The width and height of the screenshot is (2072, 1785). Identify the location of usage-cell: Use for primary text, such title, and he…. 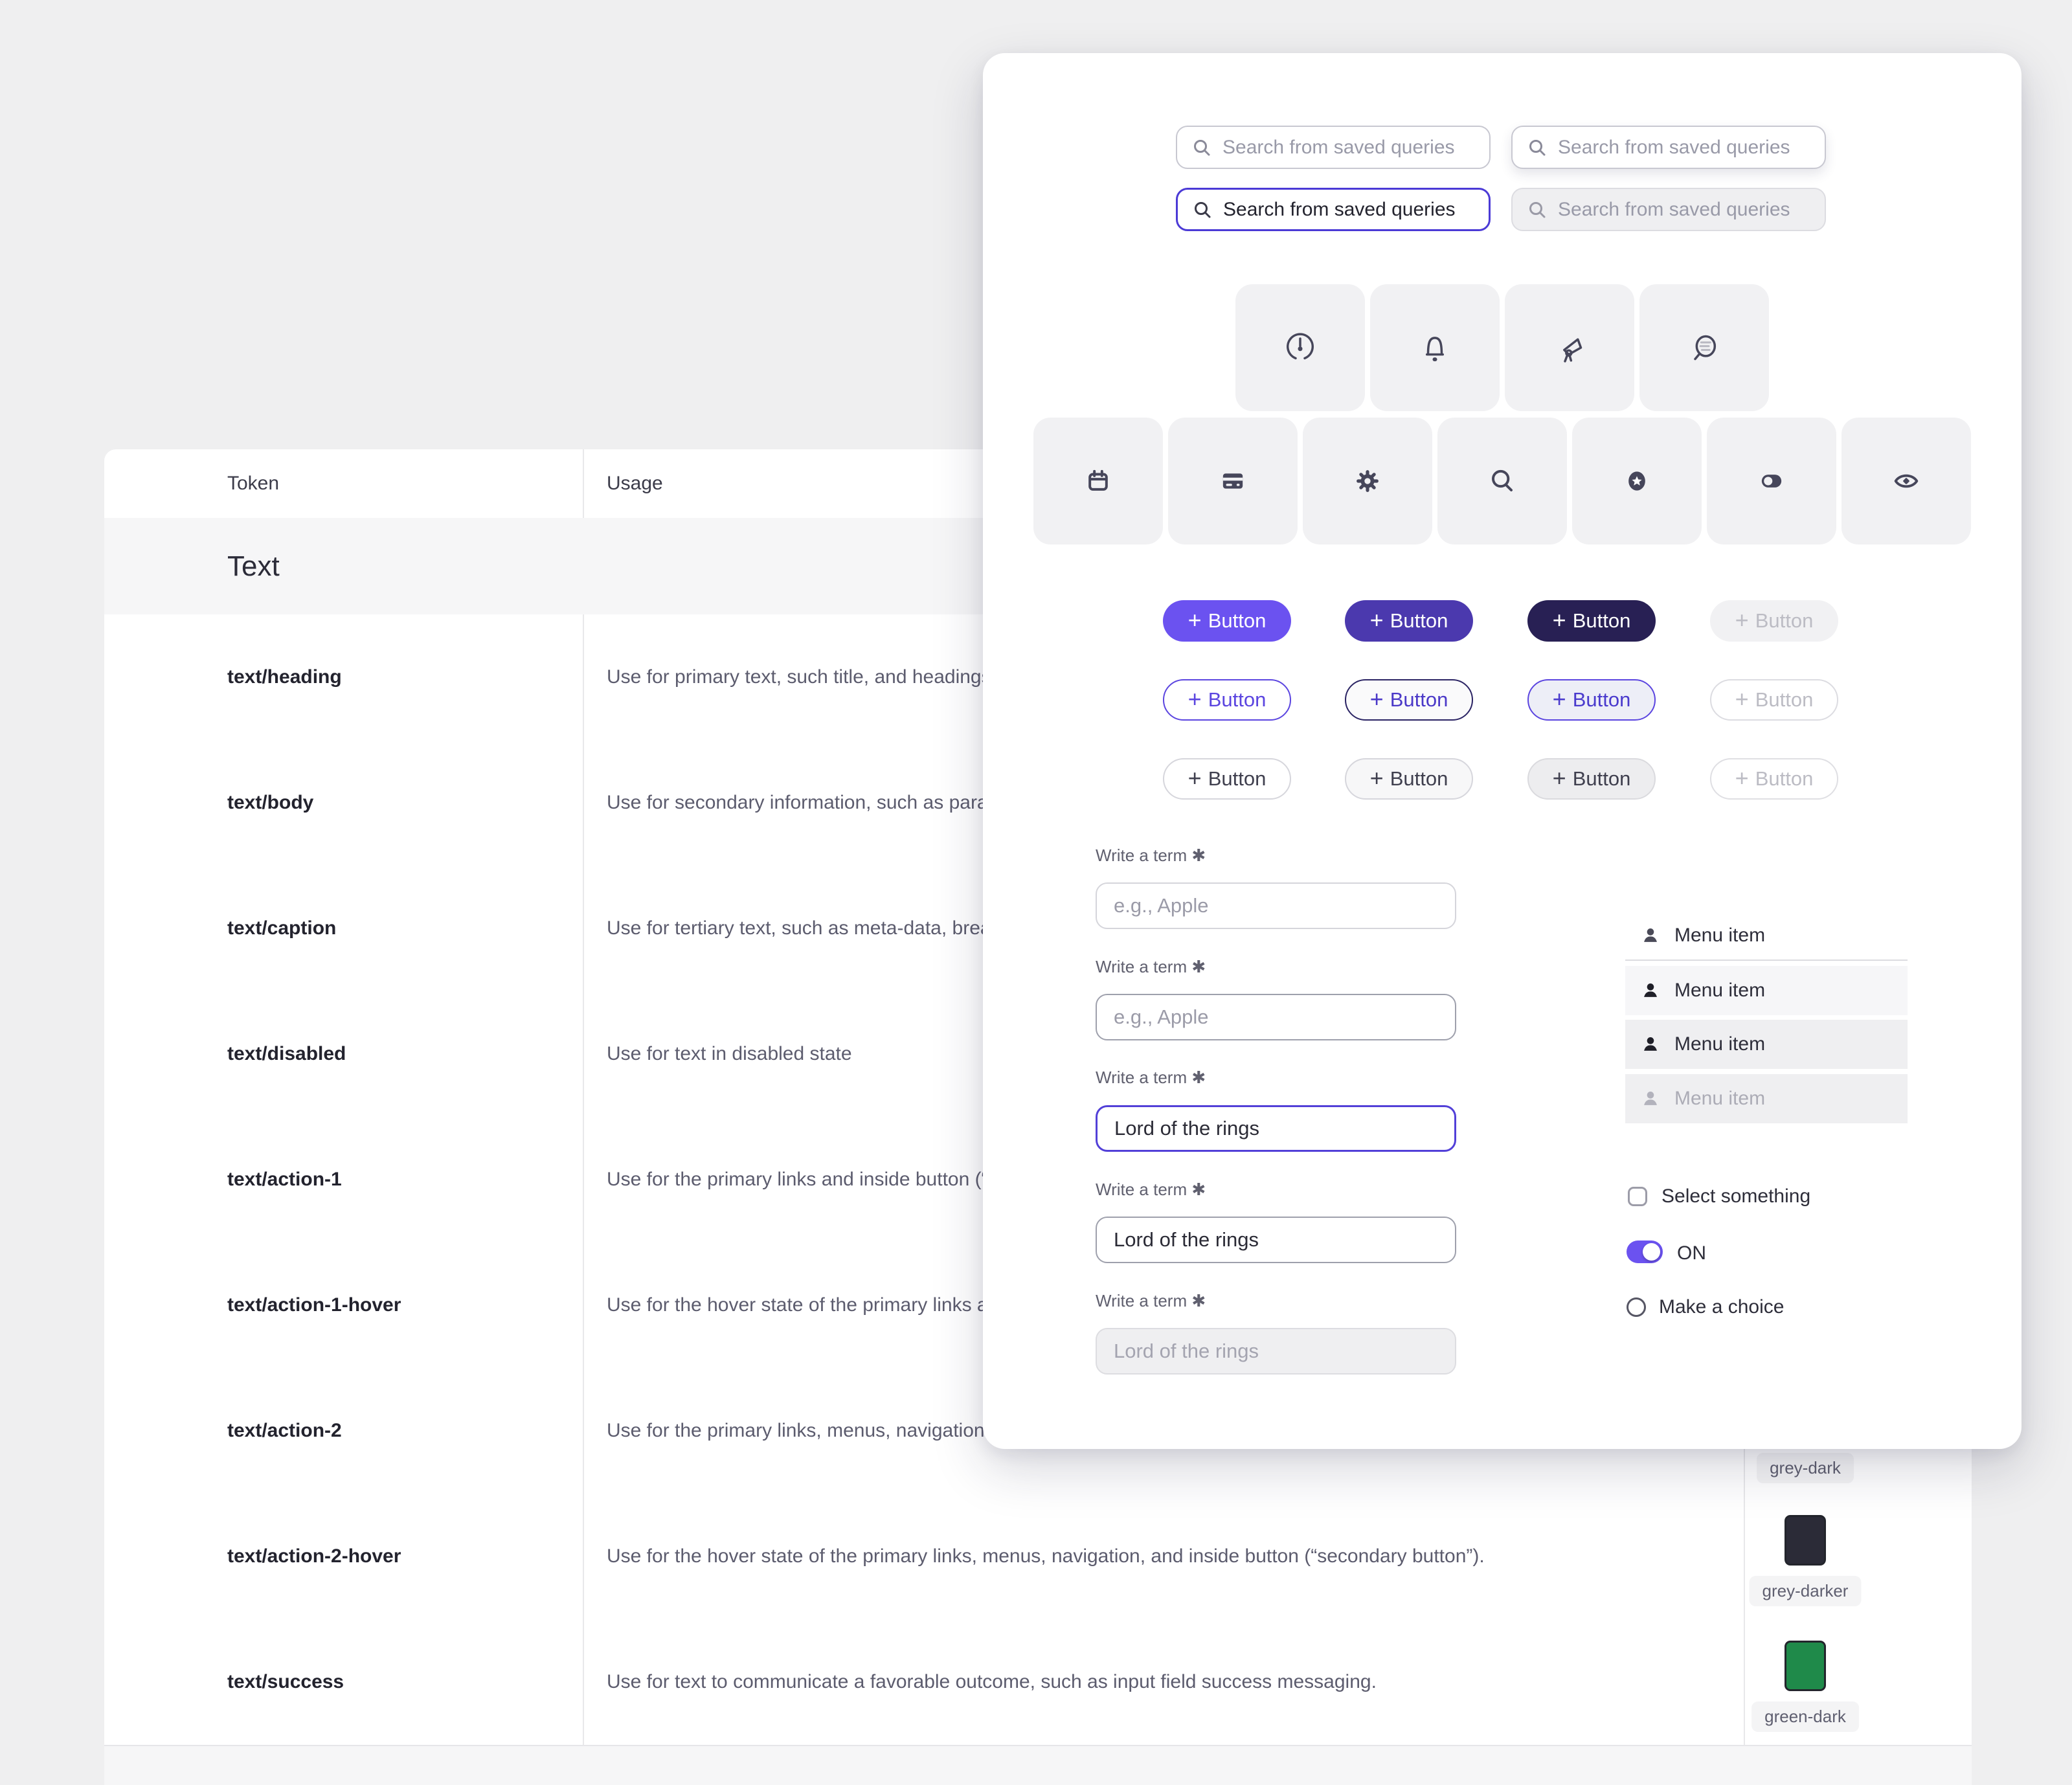
(802, 677).